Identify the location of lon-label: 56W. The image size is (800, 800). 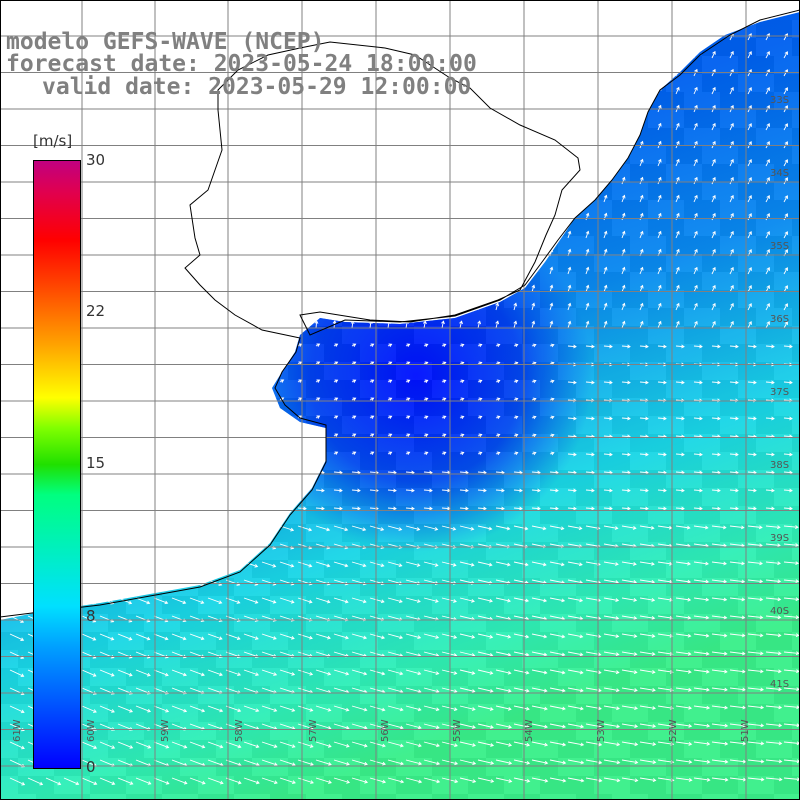
(385, 730).